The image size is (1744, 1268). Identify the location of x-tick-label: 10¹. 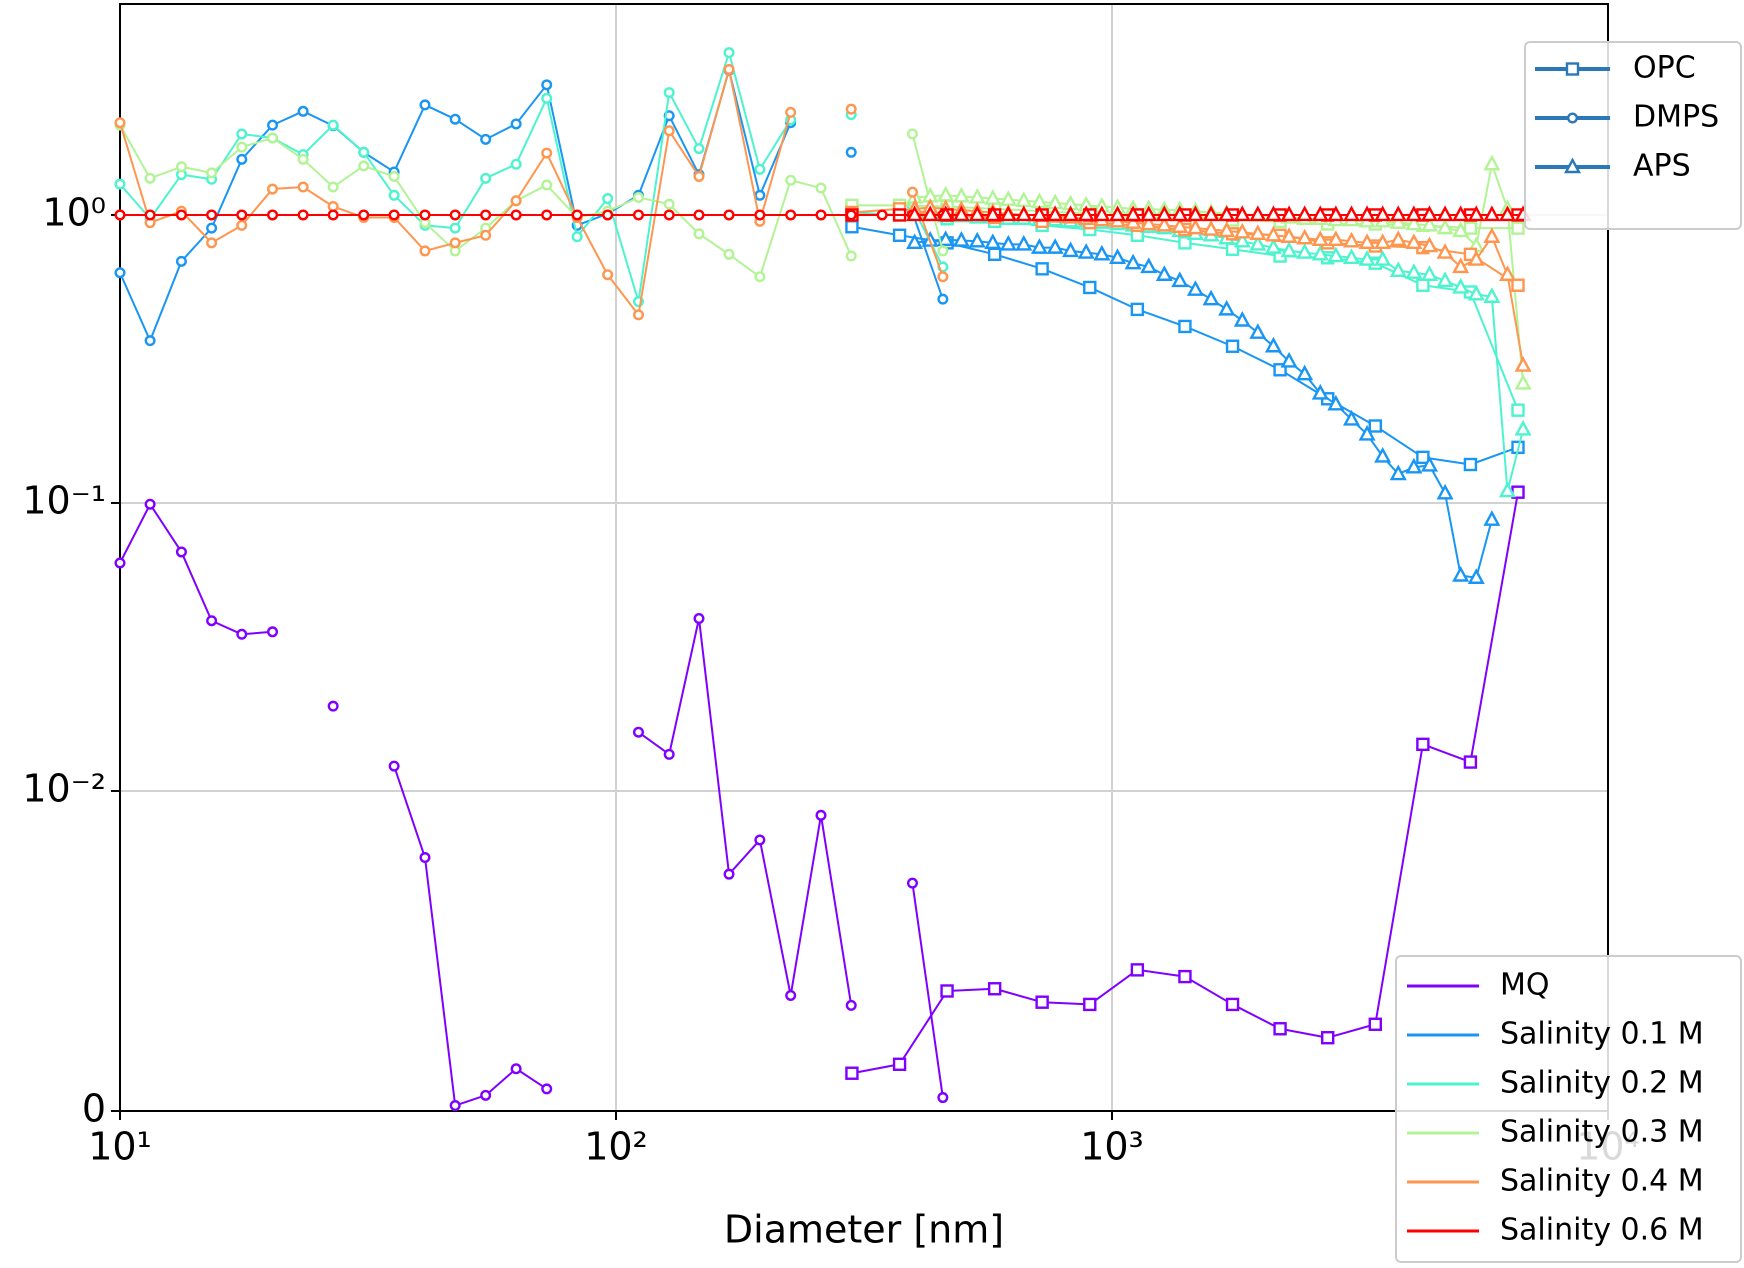
(120, 1147).